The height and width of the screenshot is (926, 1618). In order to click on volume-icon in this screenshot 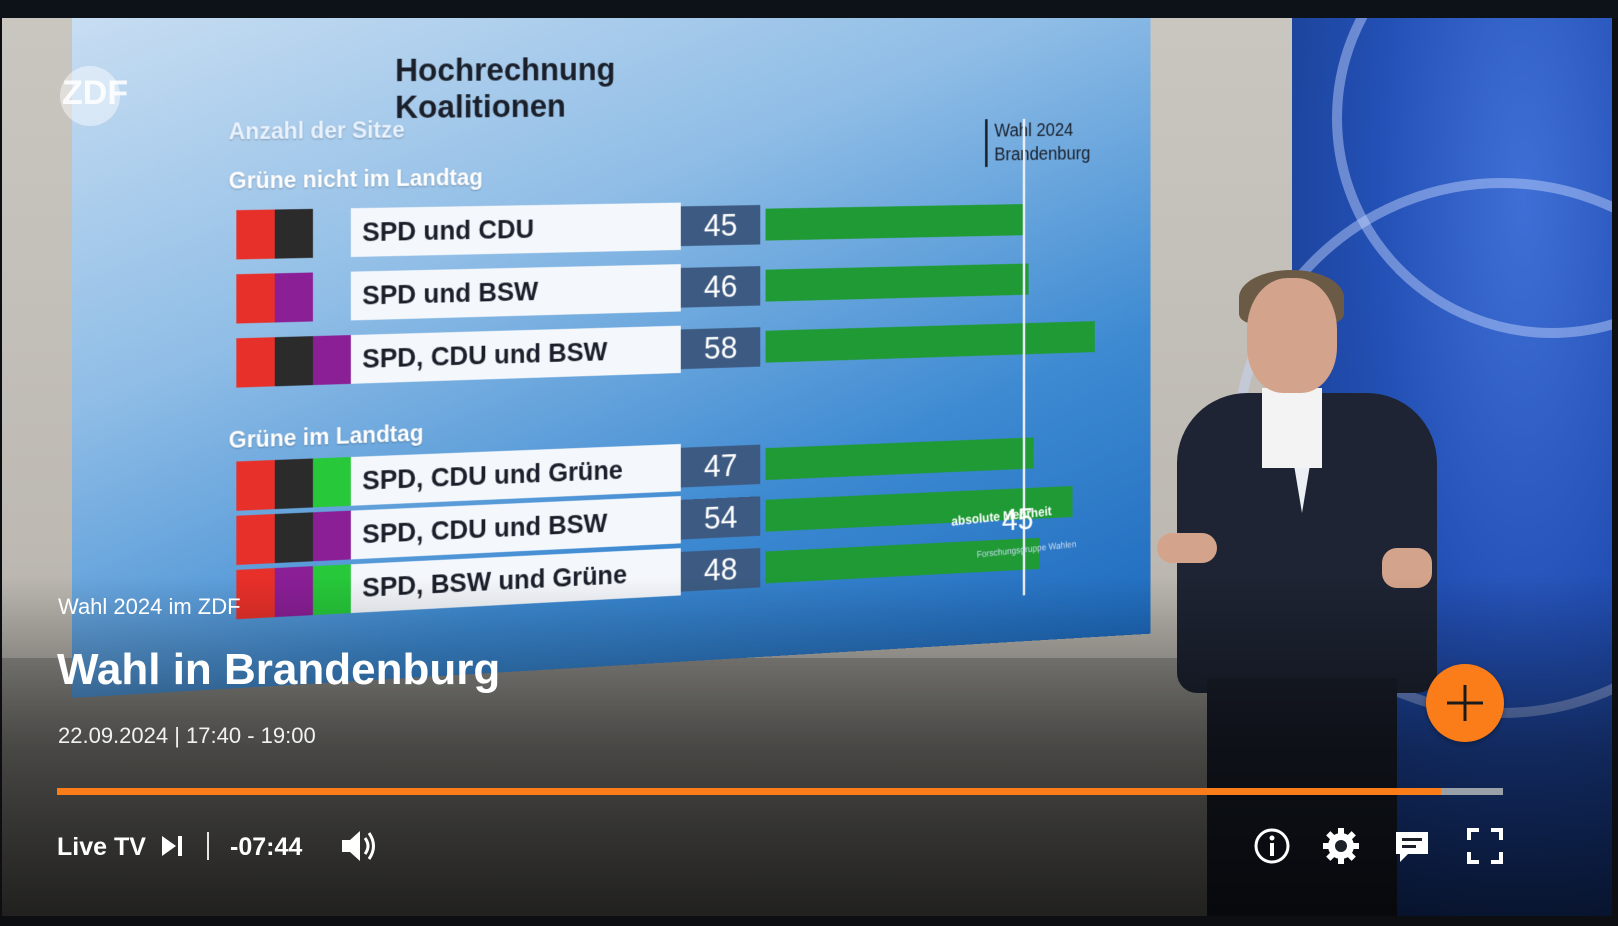, I will do `click(360, 846)`.